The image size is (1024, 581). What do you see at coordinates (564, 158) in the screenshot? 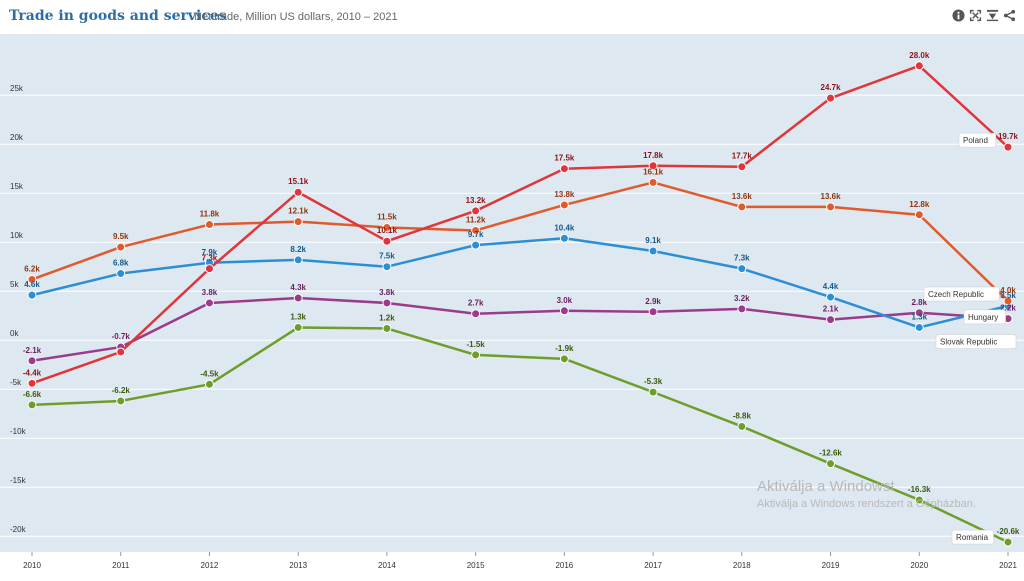
I see `data-label-poland: 17.5k` at bounding box center [564, 158].